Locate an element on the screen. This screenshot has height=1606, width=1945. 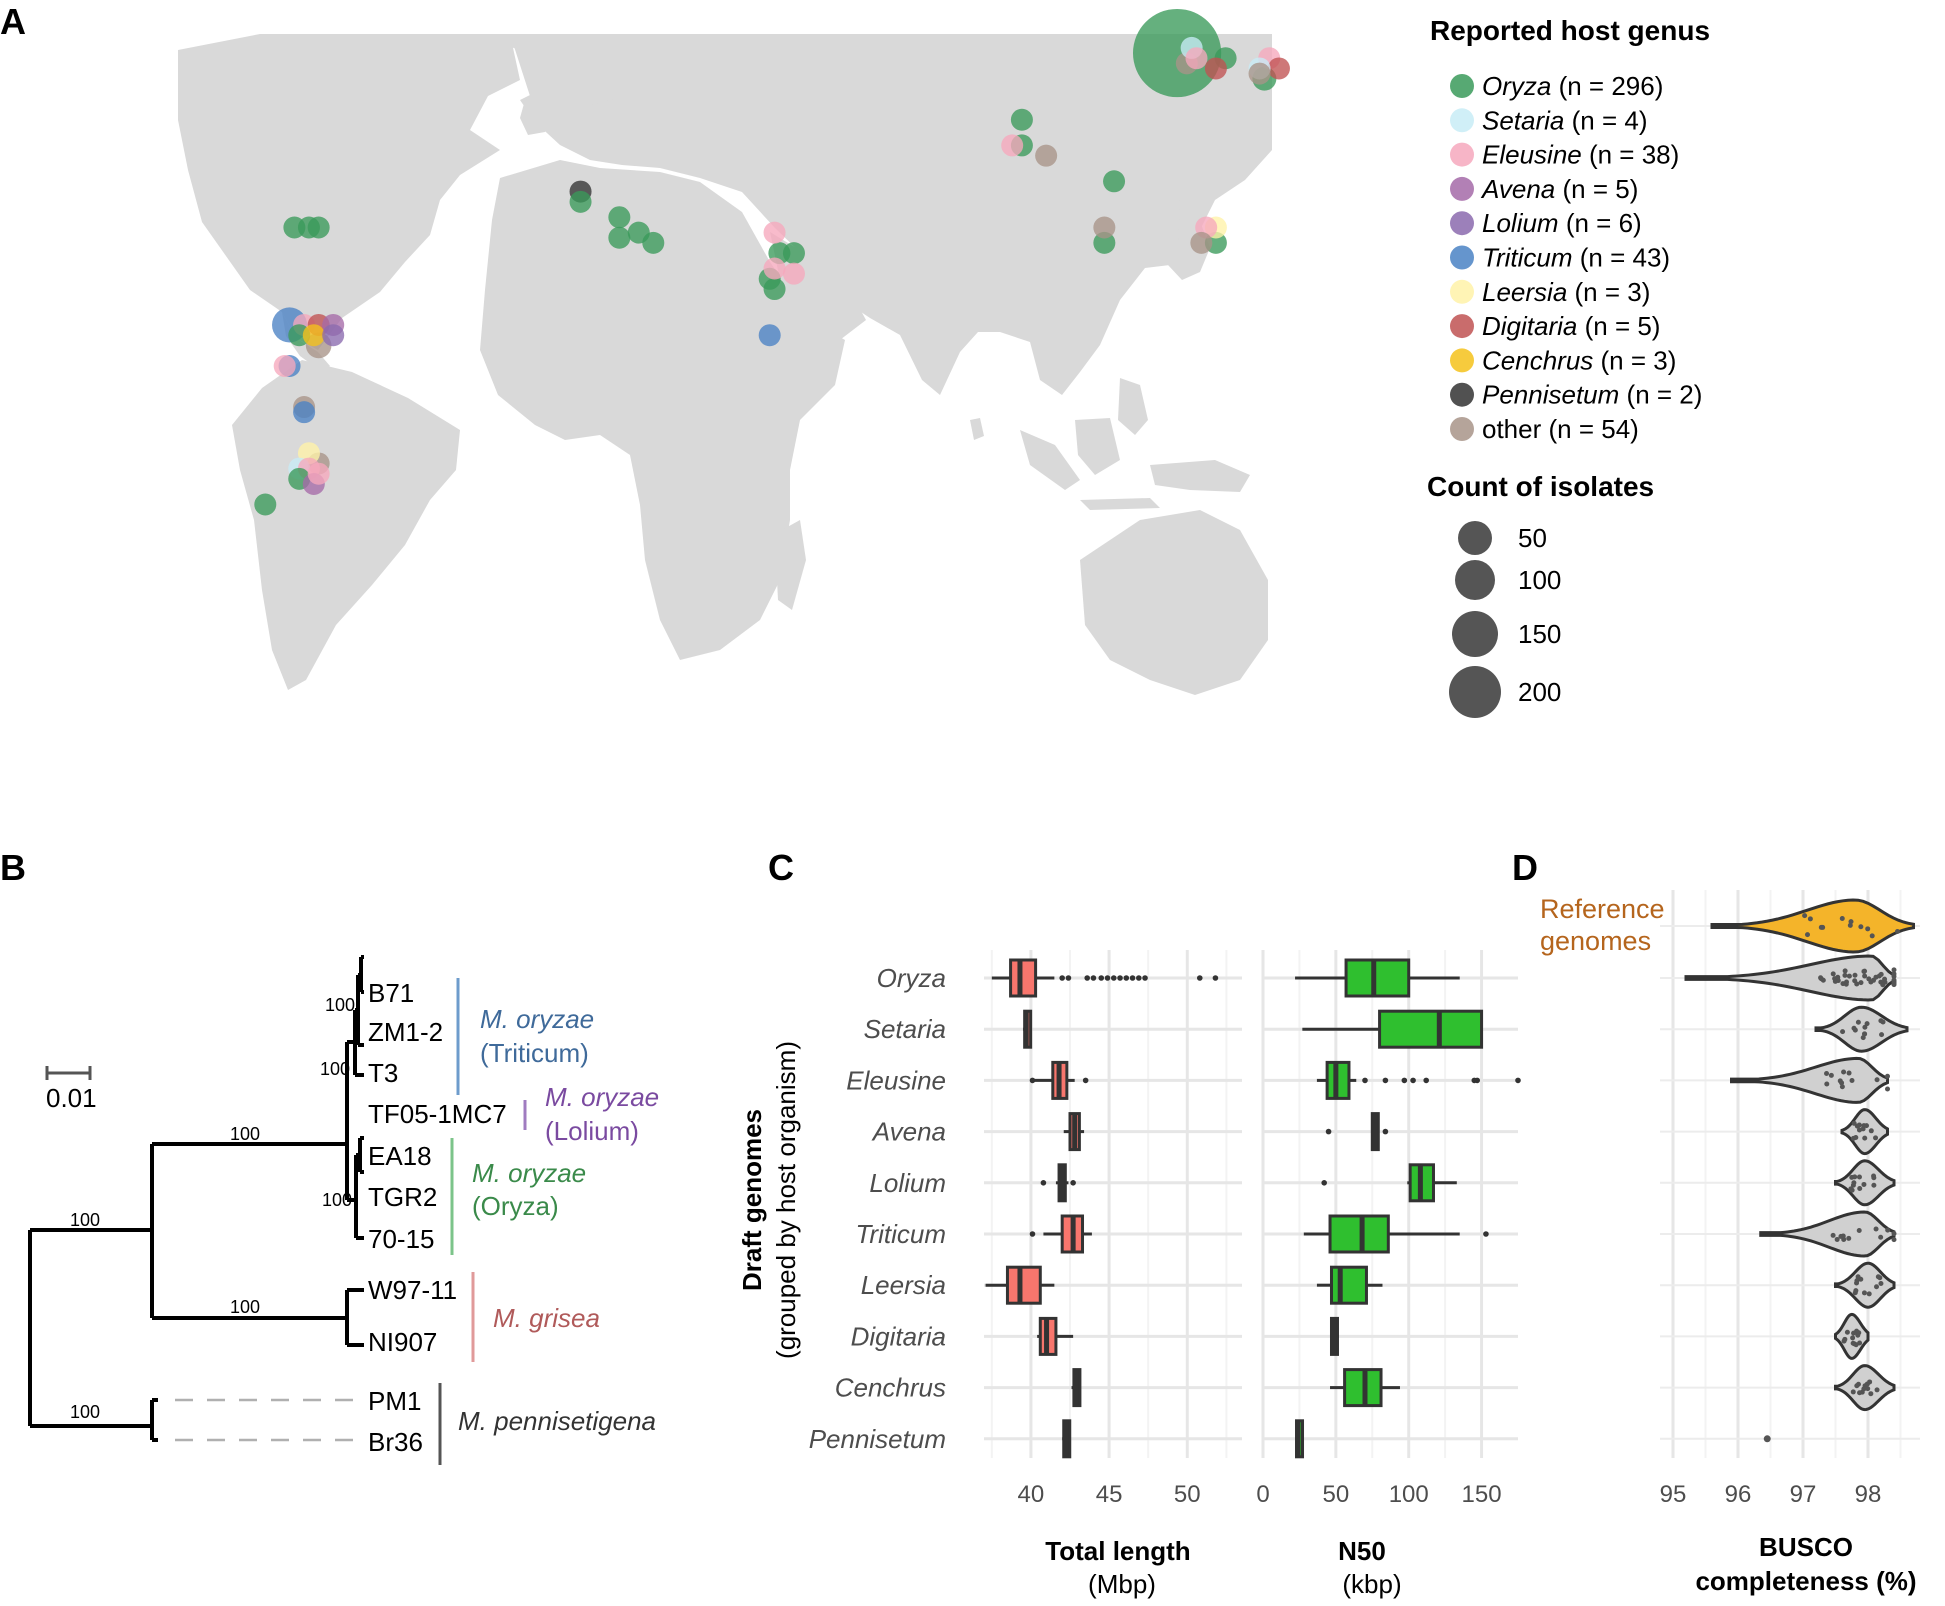
legend-key-digitaria is located at coordinates (1462, 326).